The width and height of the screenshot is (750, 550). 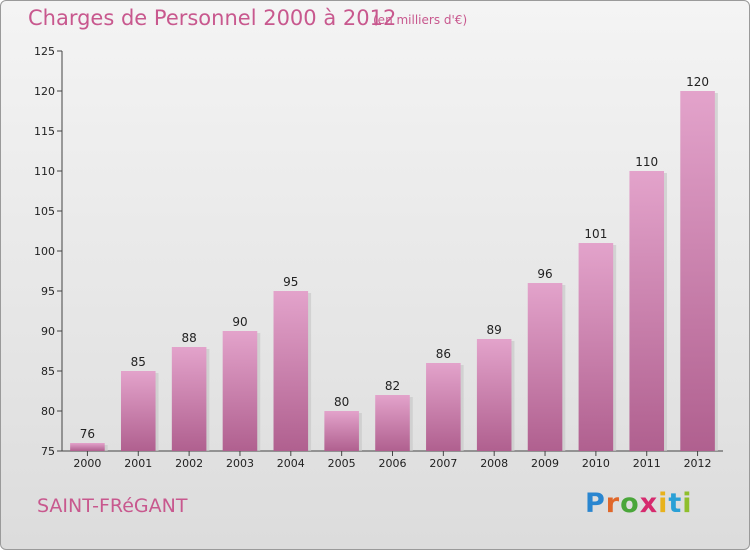 What do you see at coordinates (698, 463) in the screenshot?
I see `x-tick-label-2012: 2012` at bounding box center [698, 463].